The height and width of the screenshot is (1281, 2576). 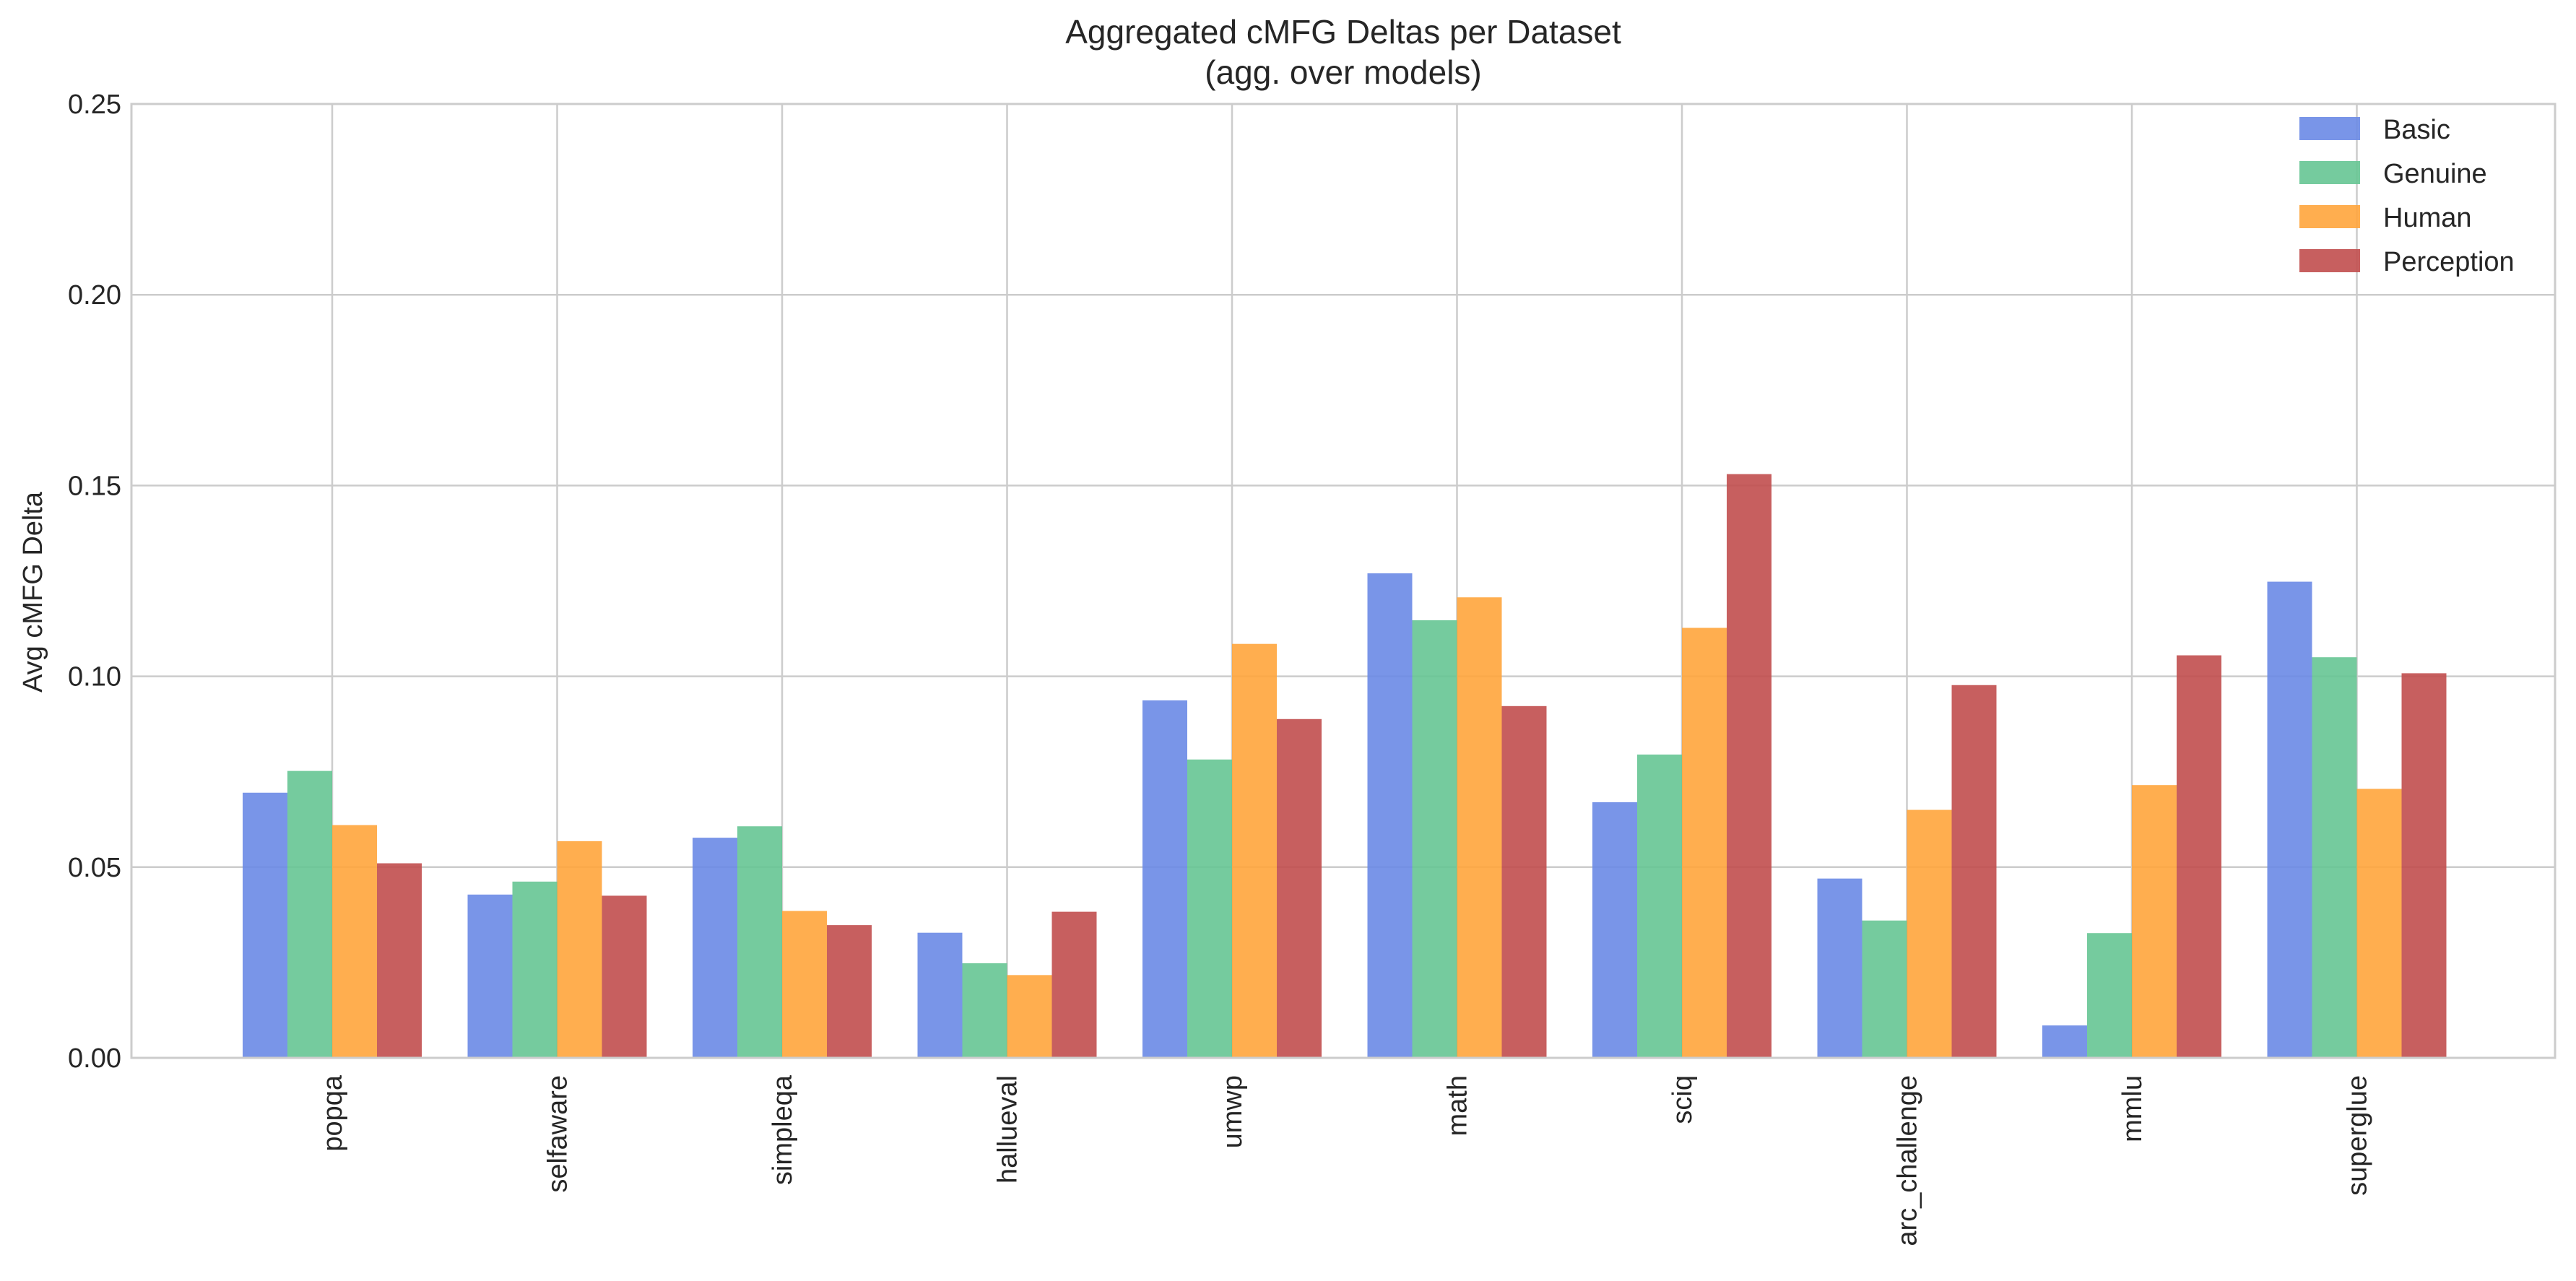 What do you see at coordinates (1458, 1105) in the screenshot?
I see `x-tick-label-math: math` at bounding box center [1458, 1105].